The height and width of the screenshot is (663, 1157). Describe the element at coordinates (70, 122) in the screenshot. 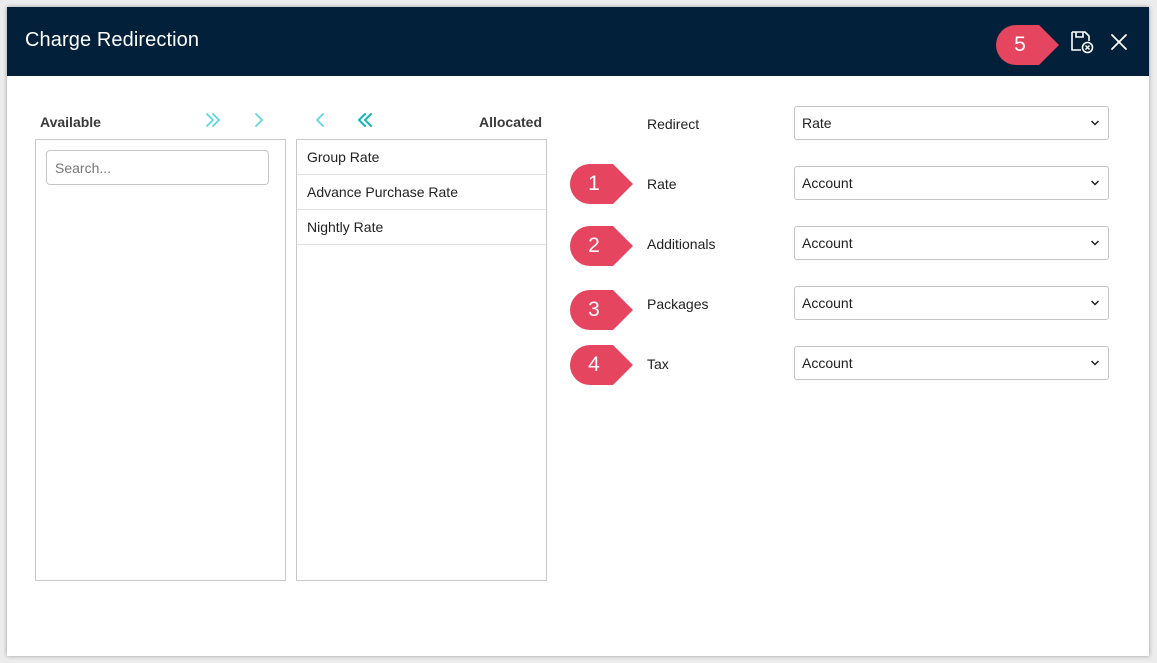

I see `available-label: Available` at that location.